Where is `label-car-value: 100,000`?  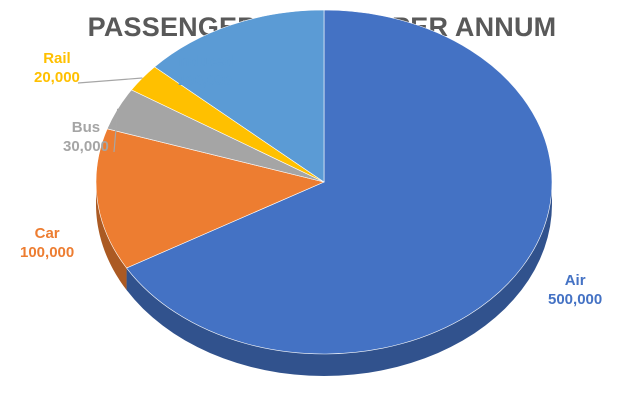
label-car-value: 100,000 is located at coordinates (47, 252).